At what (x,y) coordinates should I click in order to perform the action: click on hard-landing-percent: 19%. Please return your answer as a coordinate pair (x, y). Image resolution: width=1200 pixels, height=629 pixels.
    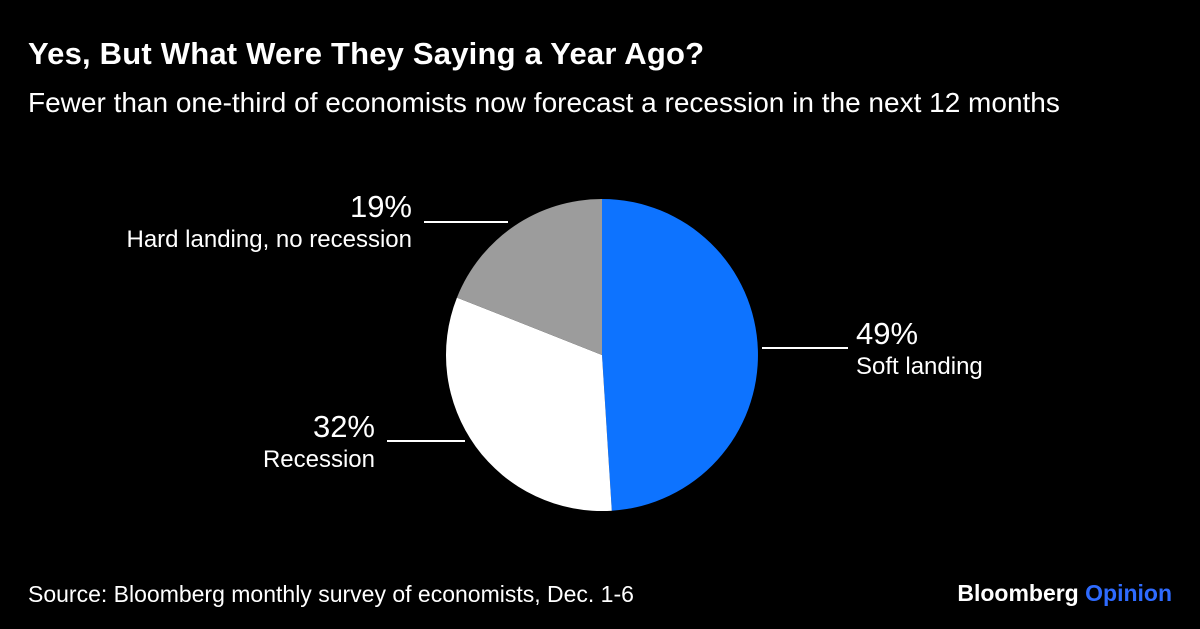
    Looking at the image, I should click on (380, 206).